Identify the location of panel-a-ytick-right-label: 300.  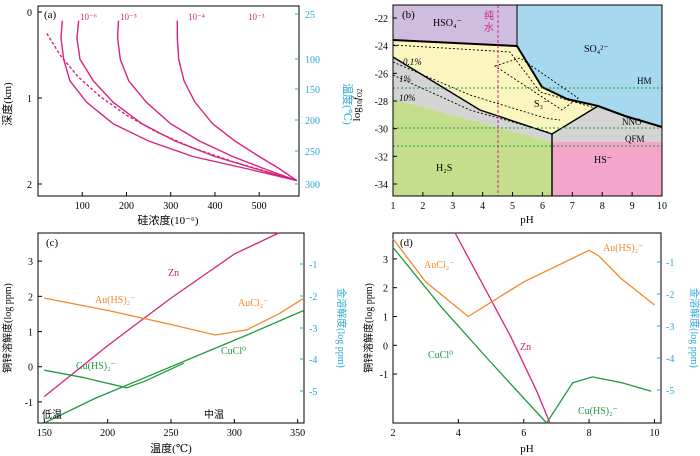
(312, 185).